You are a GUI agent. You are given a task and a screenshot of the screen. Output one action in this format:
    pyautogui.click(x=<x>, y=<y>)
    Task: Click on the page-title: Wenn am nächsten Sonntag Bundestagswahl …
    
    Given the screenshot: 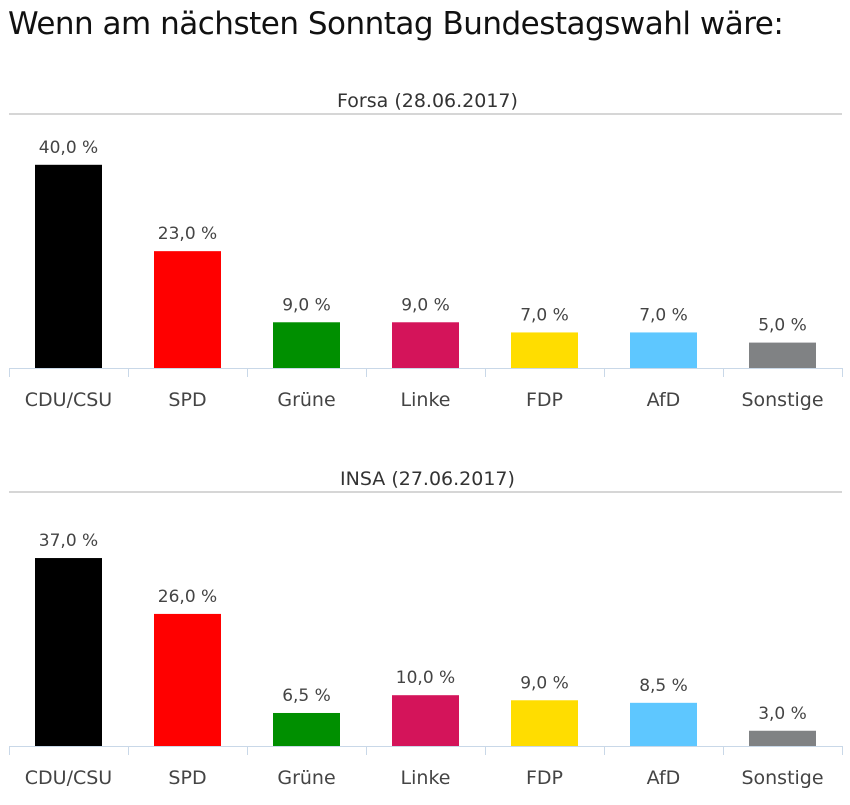 What is the action you would take?
    pyautogui.click(x=396, y=24)
    